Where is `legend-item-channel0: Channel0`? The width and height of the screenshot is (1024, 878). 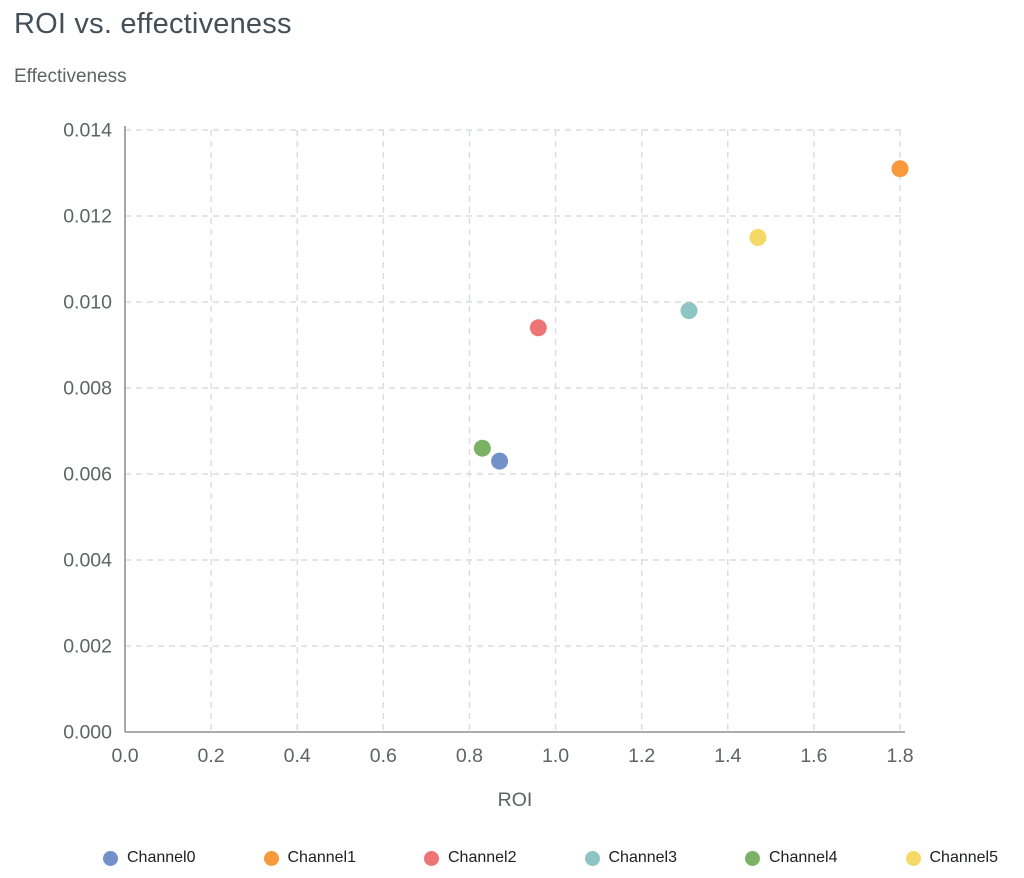
legend-item-channel0: Channel0 is located at coordinates (149, 858).